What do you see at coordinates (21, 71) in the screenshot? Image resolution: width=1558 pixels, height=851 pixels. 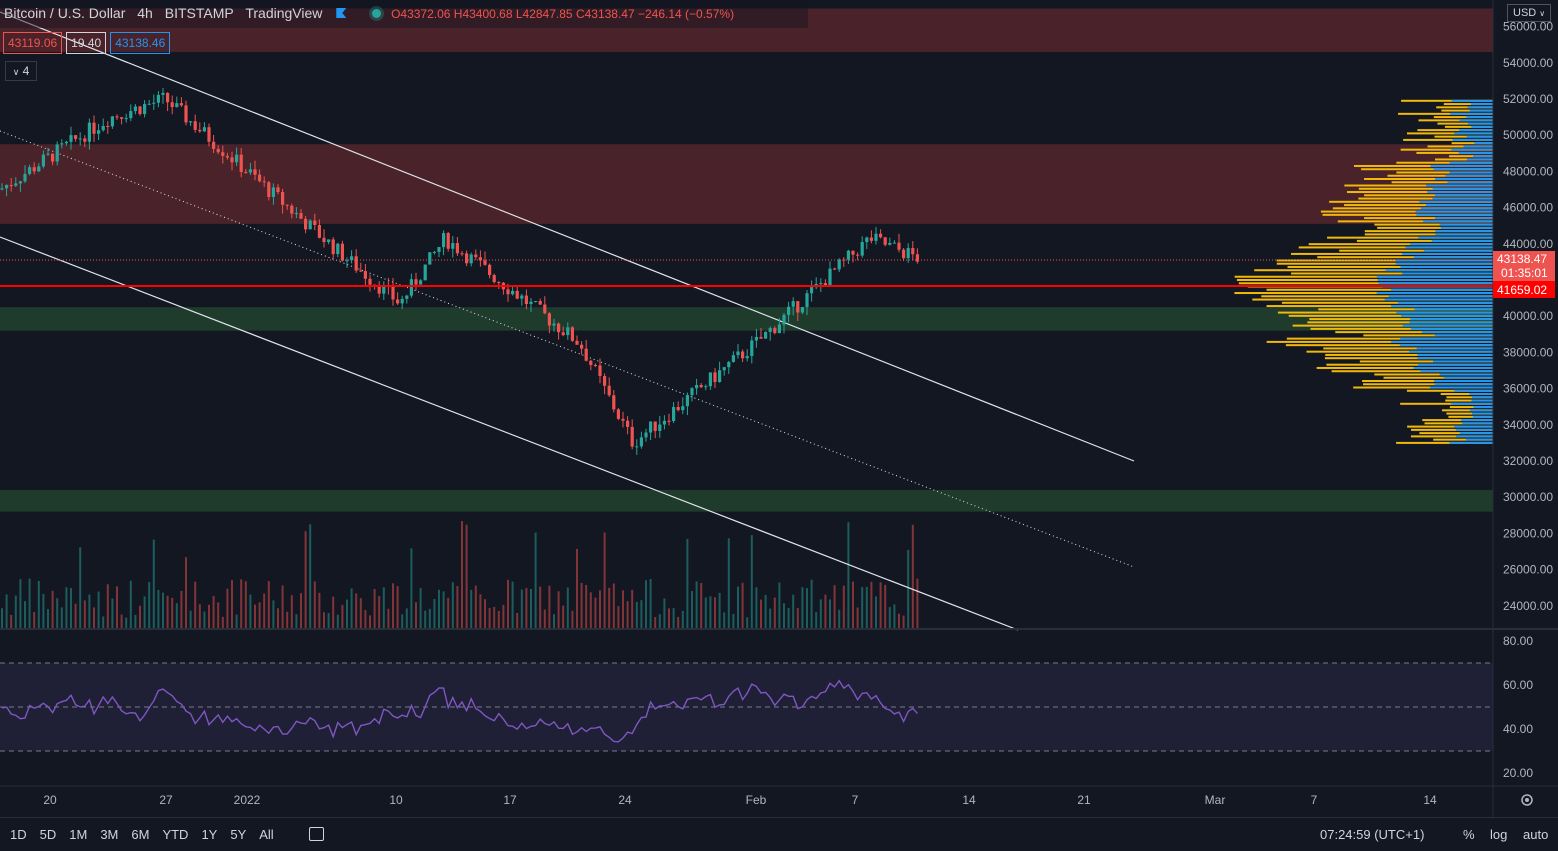 I see `indicators-toggle: ∨ 4` at bounding box center [21, 71].